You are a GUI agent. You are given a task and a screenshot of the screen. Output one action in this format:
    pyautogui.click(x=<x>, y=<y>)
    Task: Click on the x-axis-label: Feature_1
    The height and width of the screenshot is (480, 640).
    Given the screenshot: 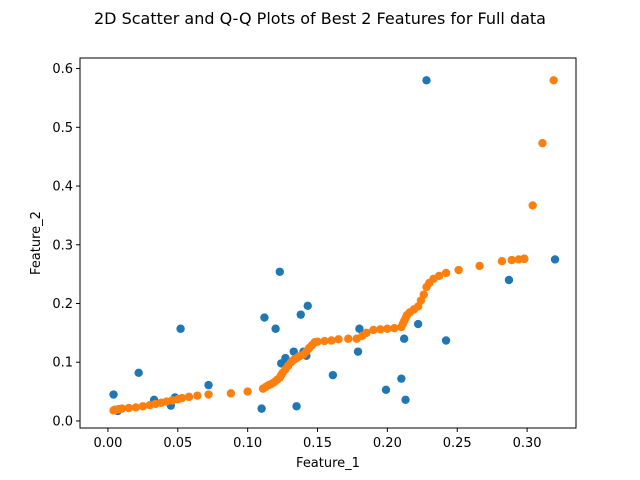 What is the action you would take?
    pyautogui.click(x=328, y=463)
    